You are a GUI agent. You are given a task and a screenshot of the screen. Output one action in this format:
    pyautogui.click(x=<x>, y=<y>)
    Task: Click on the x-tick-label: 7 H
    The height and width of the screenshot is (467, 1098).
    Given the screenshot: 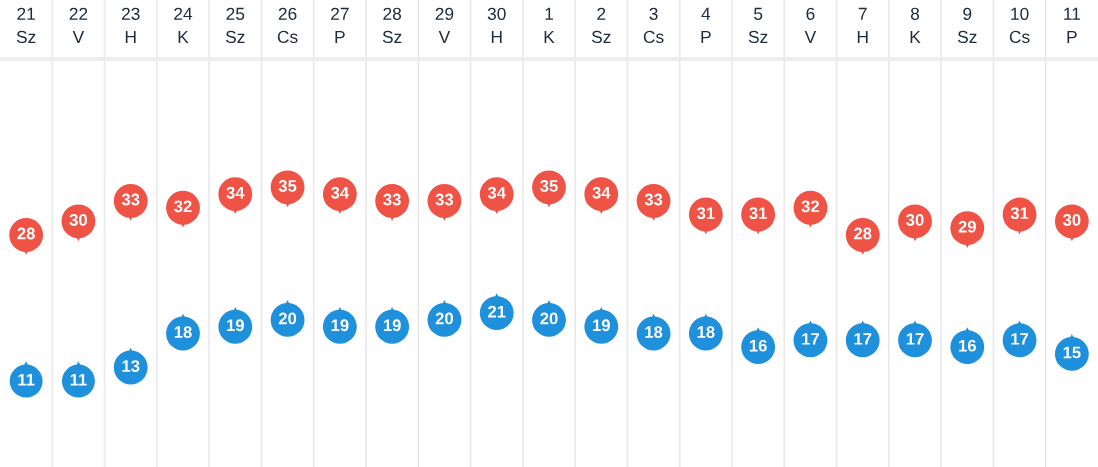 What is the action you would take?
    pyautogui.click(x=862, y=25)
    